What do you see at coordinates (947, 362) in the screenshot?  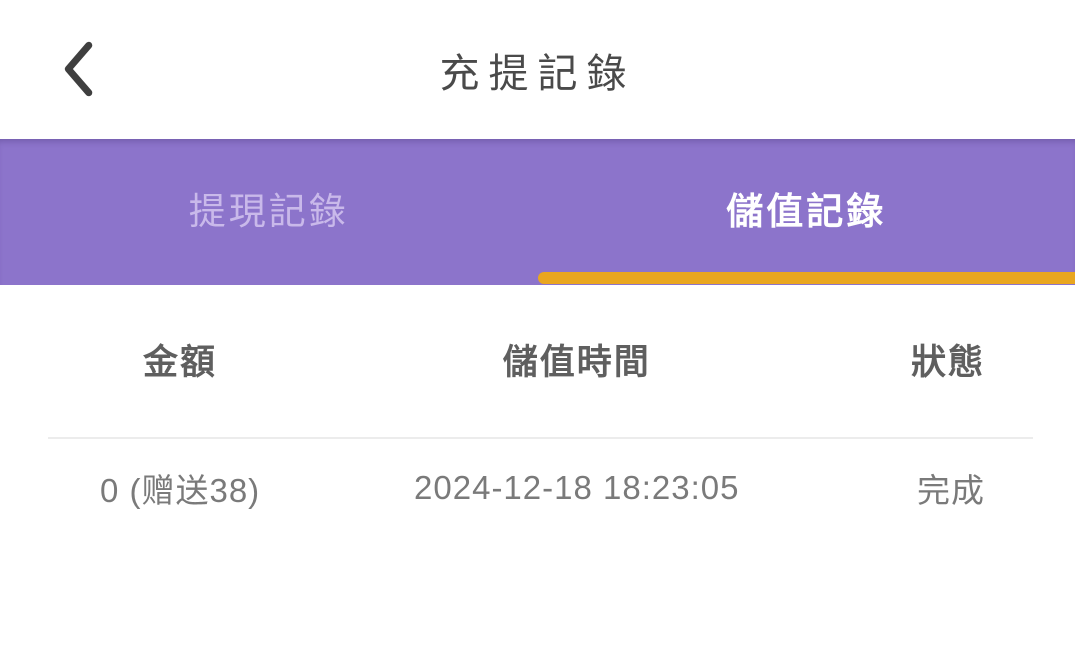 I see `column-header-status: 狀態` at bounding box center [947, 362].